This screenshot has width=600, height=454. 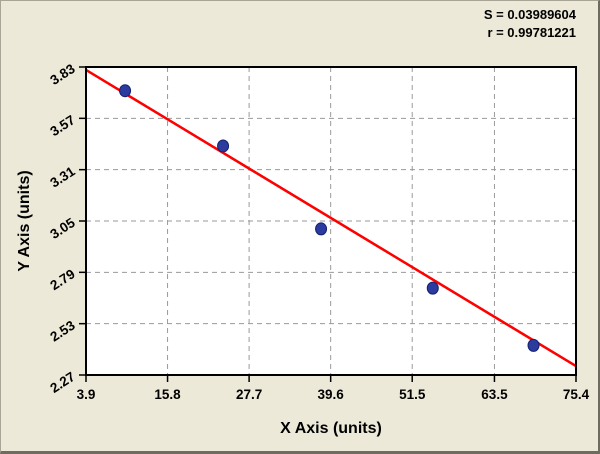 I want to click on stat-r-value: r = 0.99781221, so click(x=531, y=32).